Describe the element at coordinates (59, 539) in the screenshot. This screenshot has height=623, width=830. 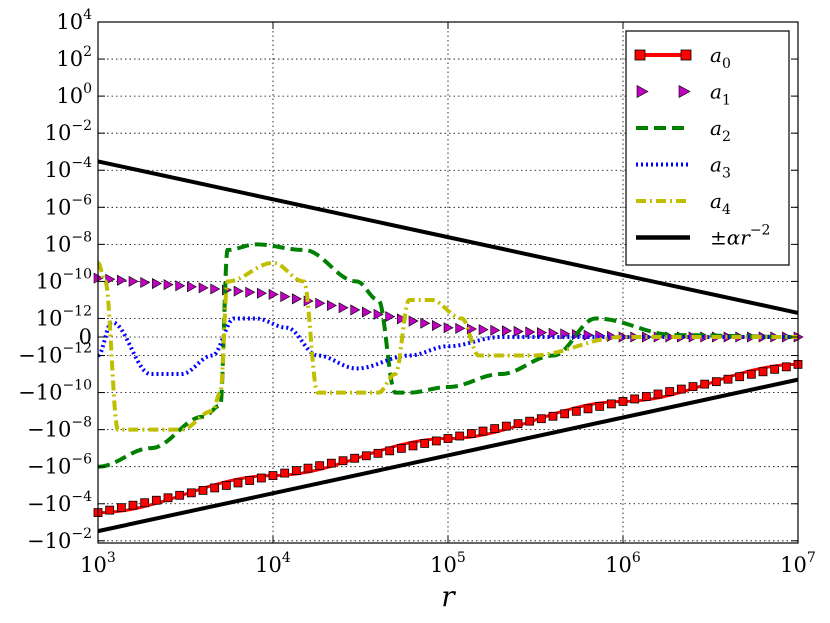
I see `y-tick-label: −10−2` at that location.